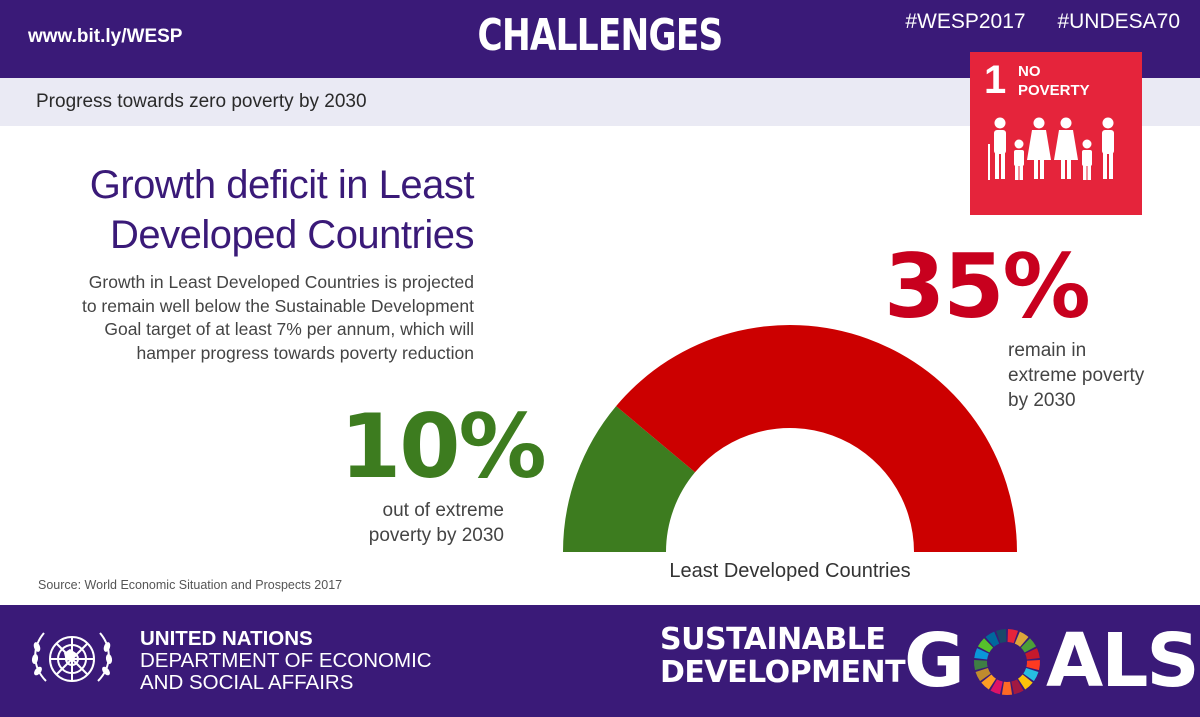  I want to click on section-title-line2: Developed Countries, so click(292, 235).